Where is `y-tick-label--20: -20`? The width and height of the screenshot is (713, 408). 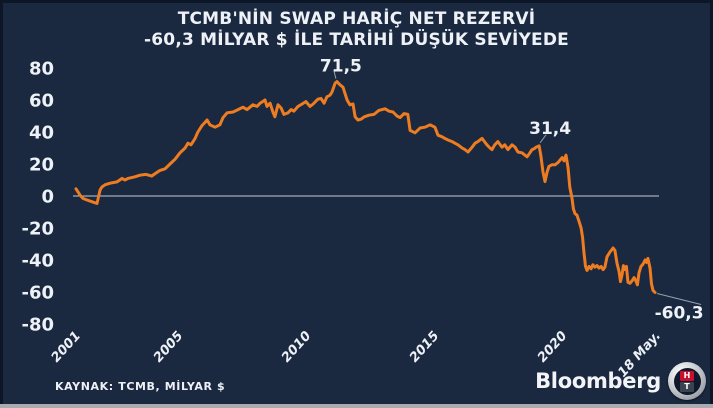 y-tick-label--20: -20 is located at coordinates (37, 229).